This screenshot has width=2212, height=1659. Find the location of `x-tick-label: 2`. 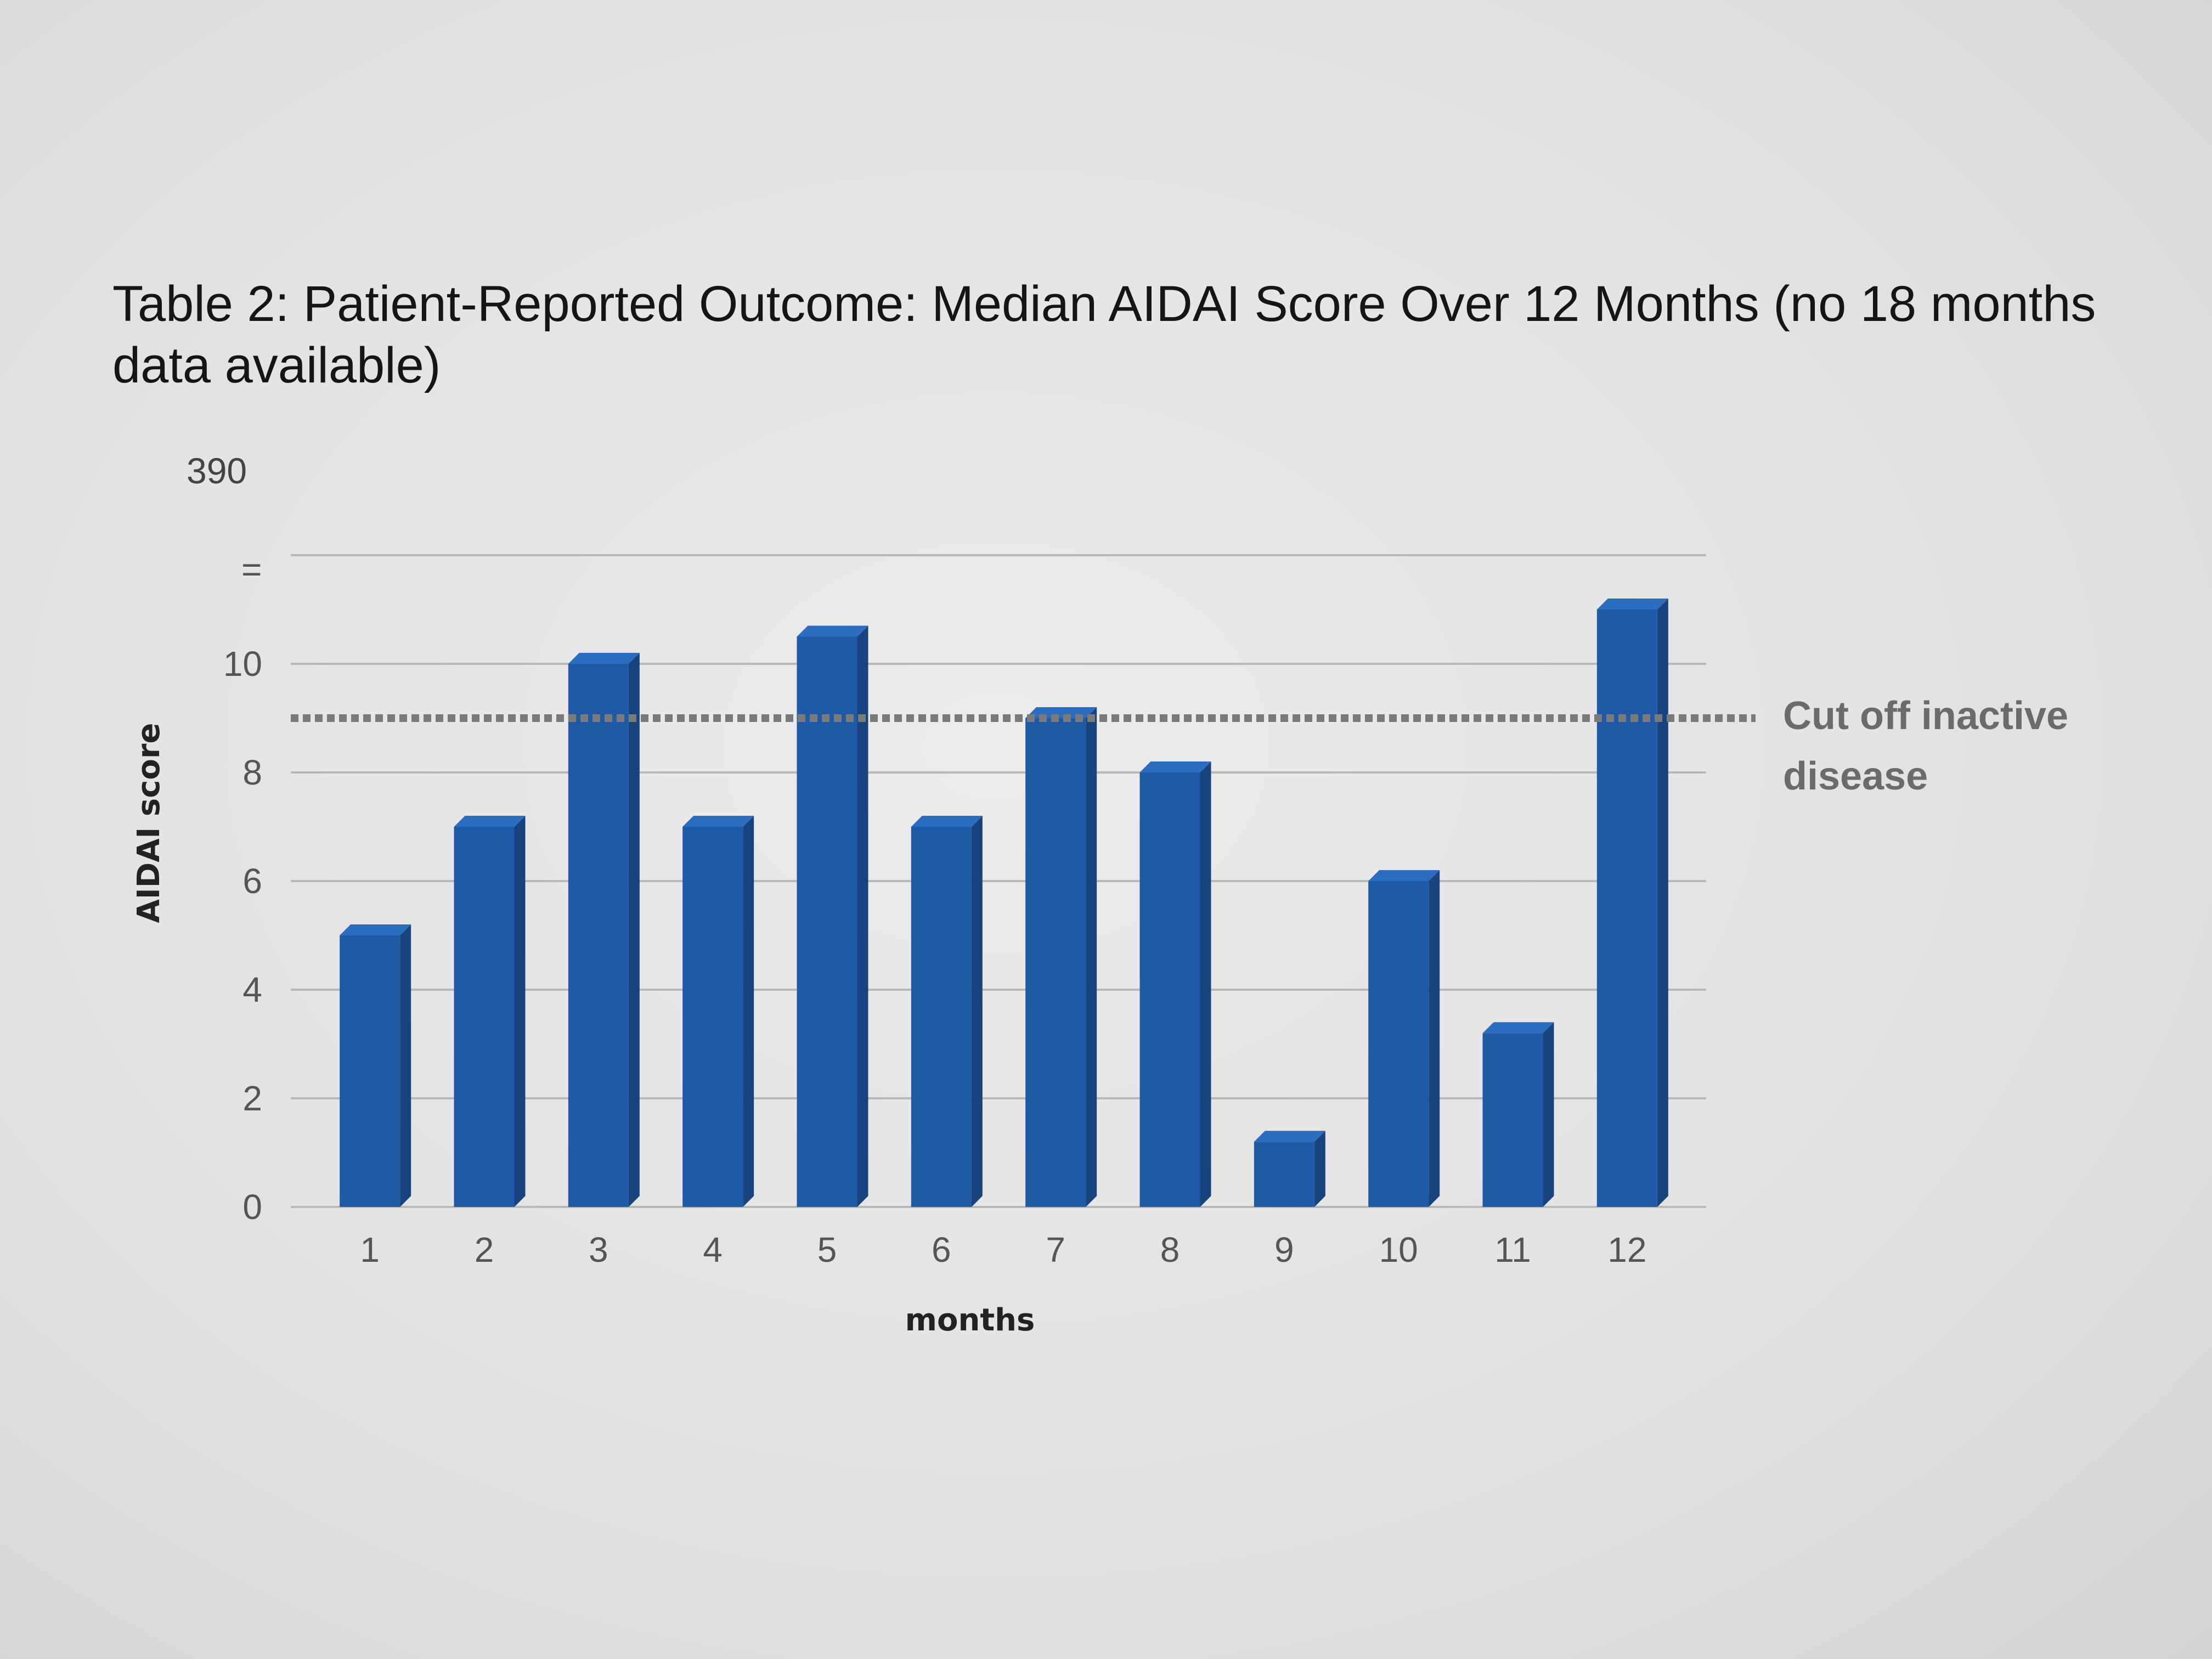

x-tick-label: 2 is located at coordinates (485, 1249).